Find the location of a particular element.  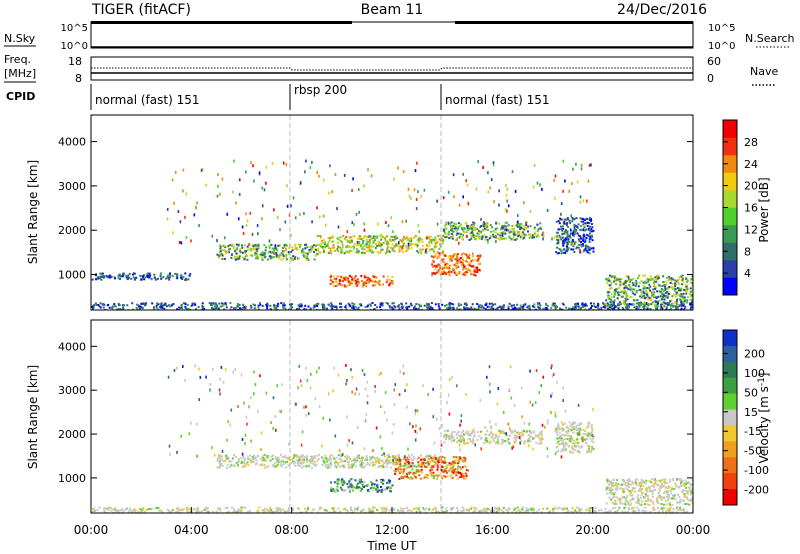

radar-title: TIGER (fitACF) is located at coordinates (141, 10).